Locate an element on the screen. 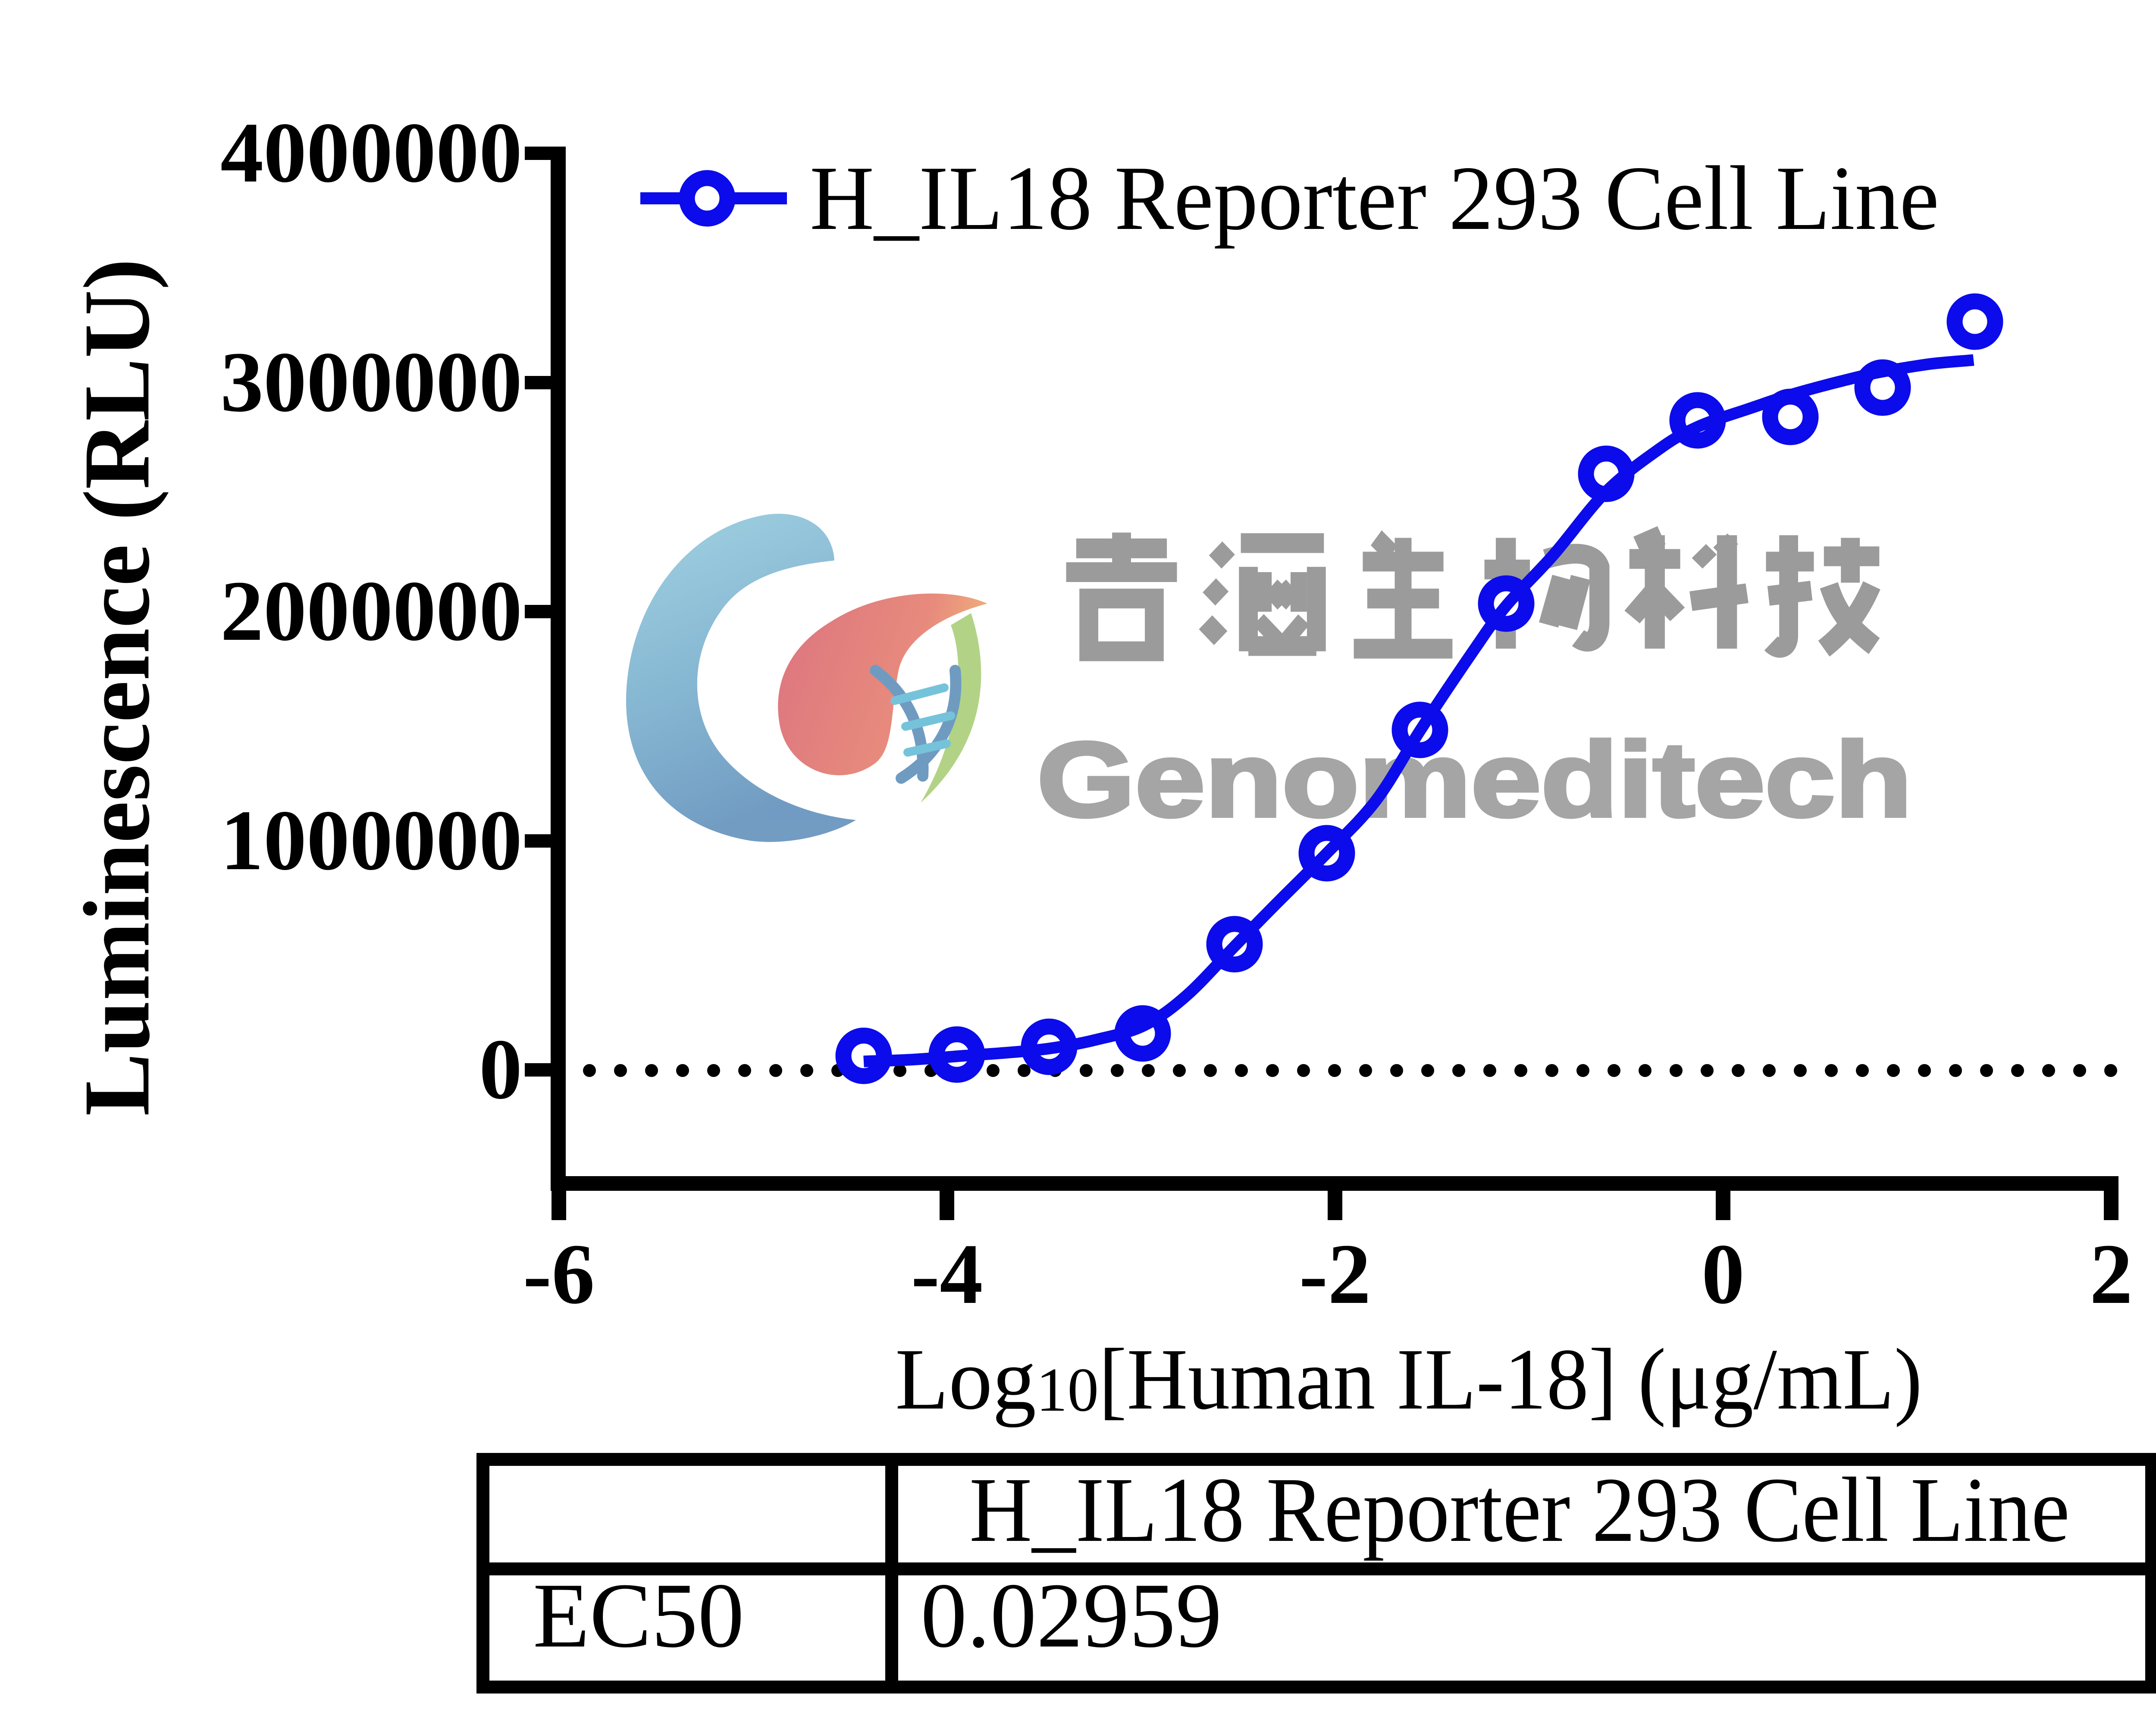  svg-text: 2 is located at coordinates (2111, 1275).